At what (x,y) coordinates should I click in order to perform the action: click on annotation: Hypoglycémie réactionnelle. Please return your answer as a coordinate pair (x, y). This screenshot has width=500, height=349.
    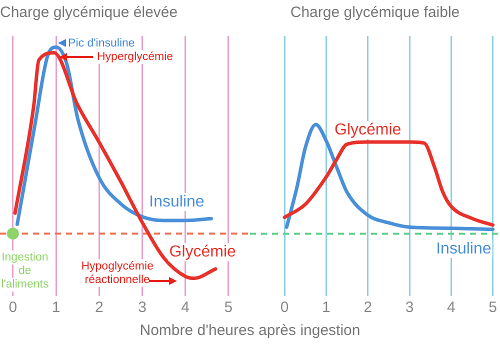
    Looking at the image, I should click on (117, 273).